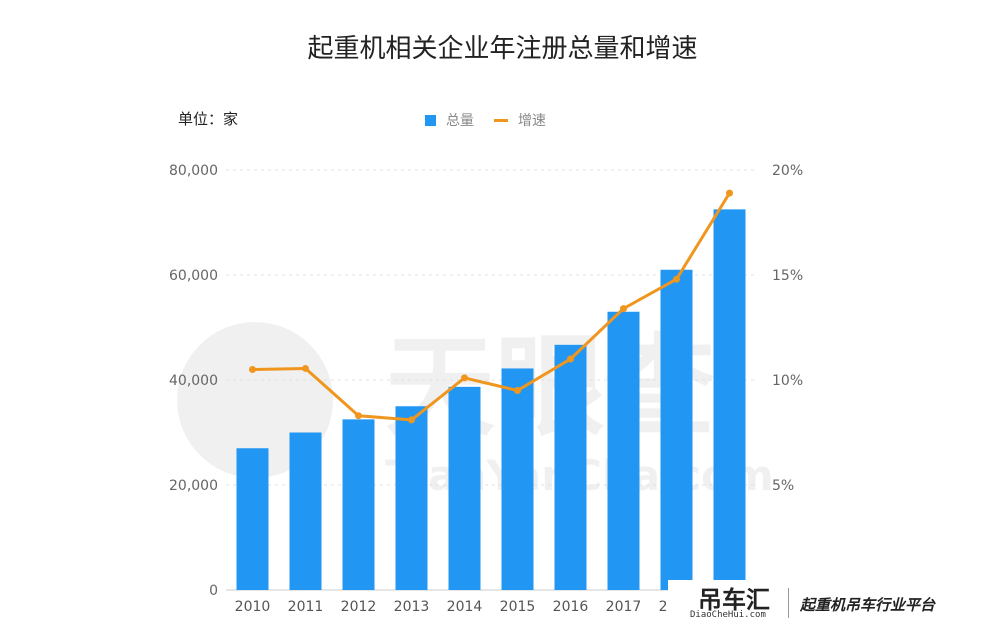  Describe the element at coordinates (571, 607) in the screenshot. I see `x-tick-label: 2016` at that location.